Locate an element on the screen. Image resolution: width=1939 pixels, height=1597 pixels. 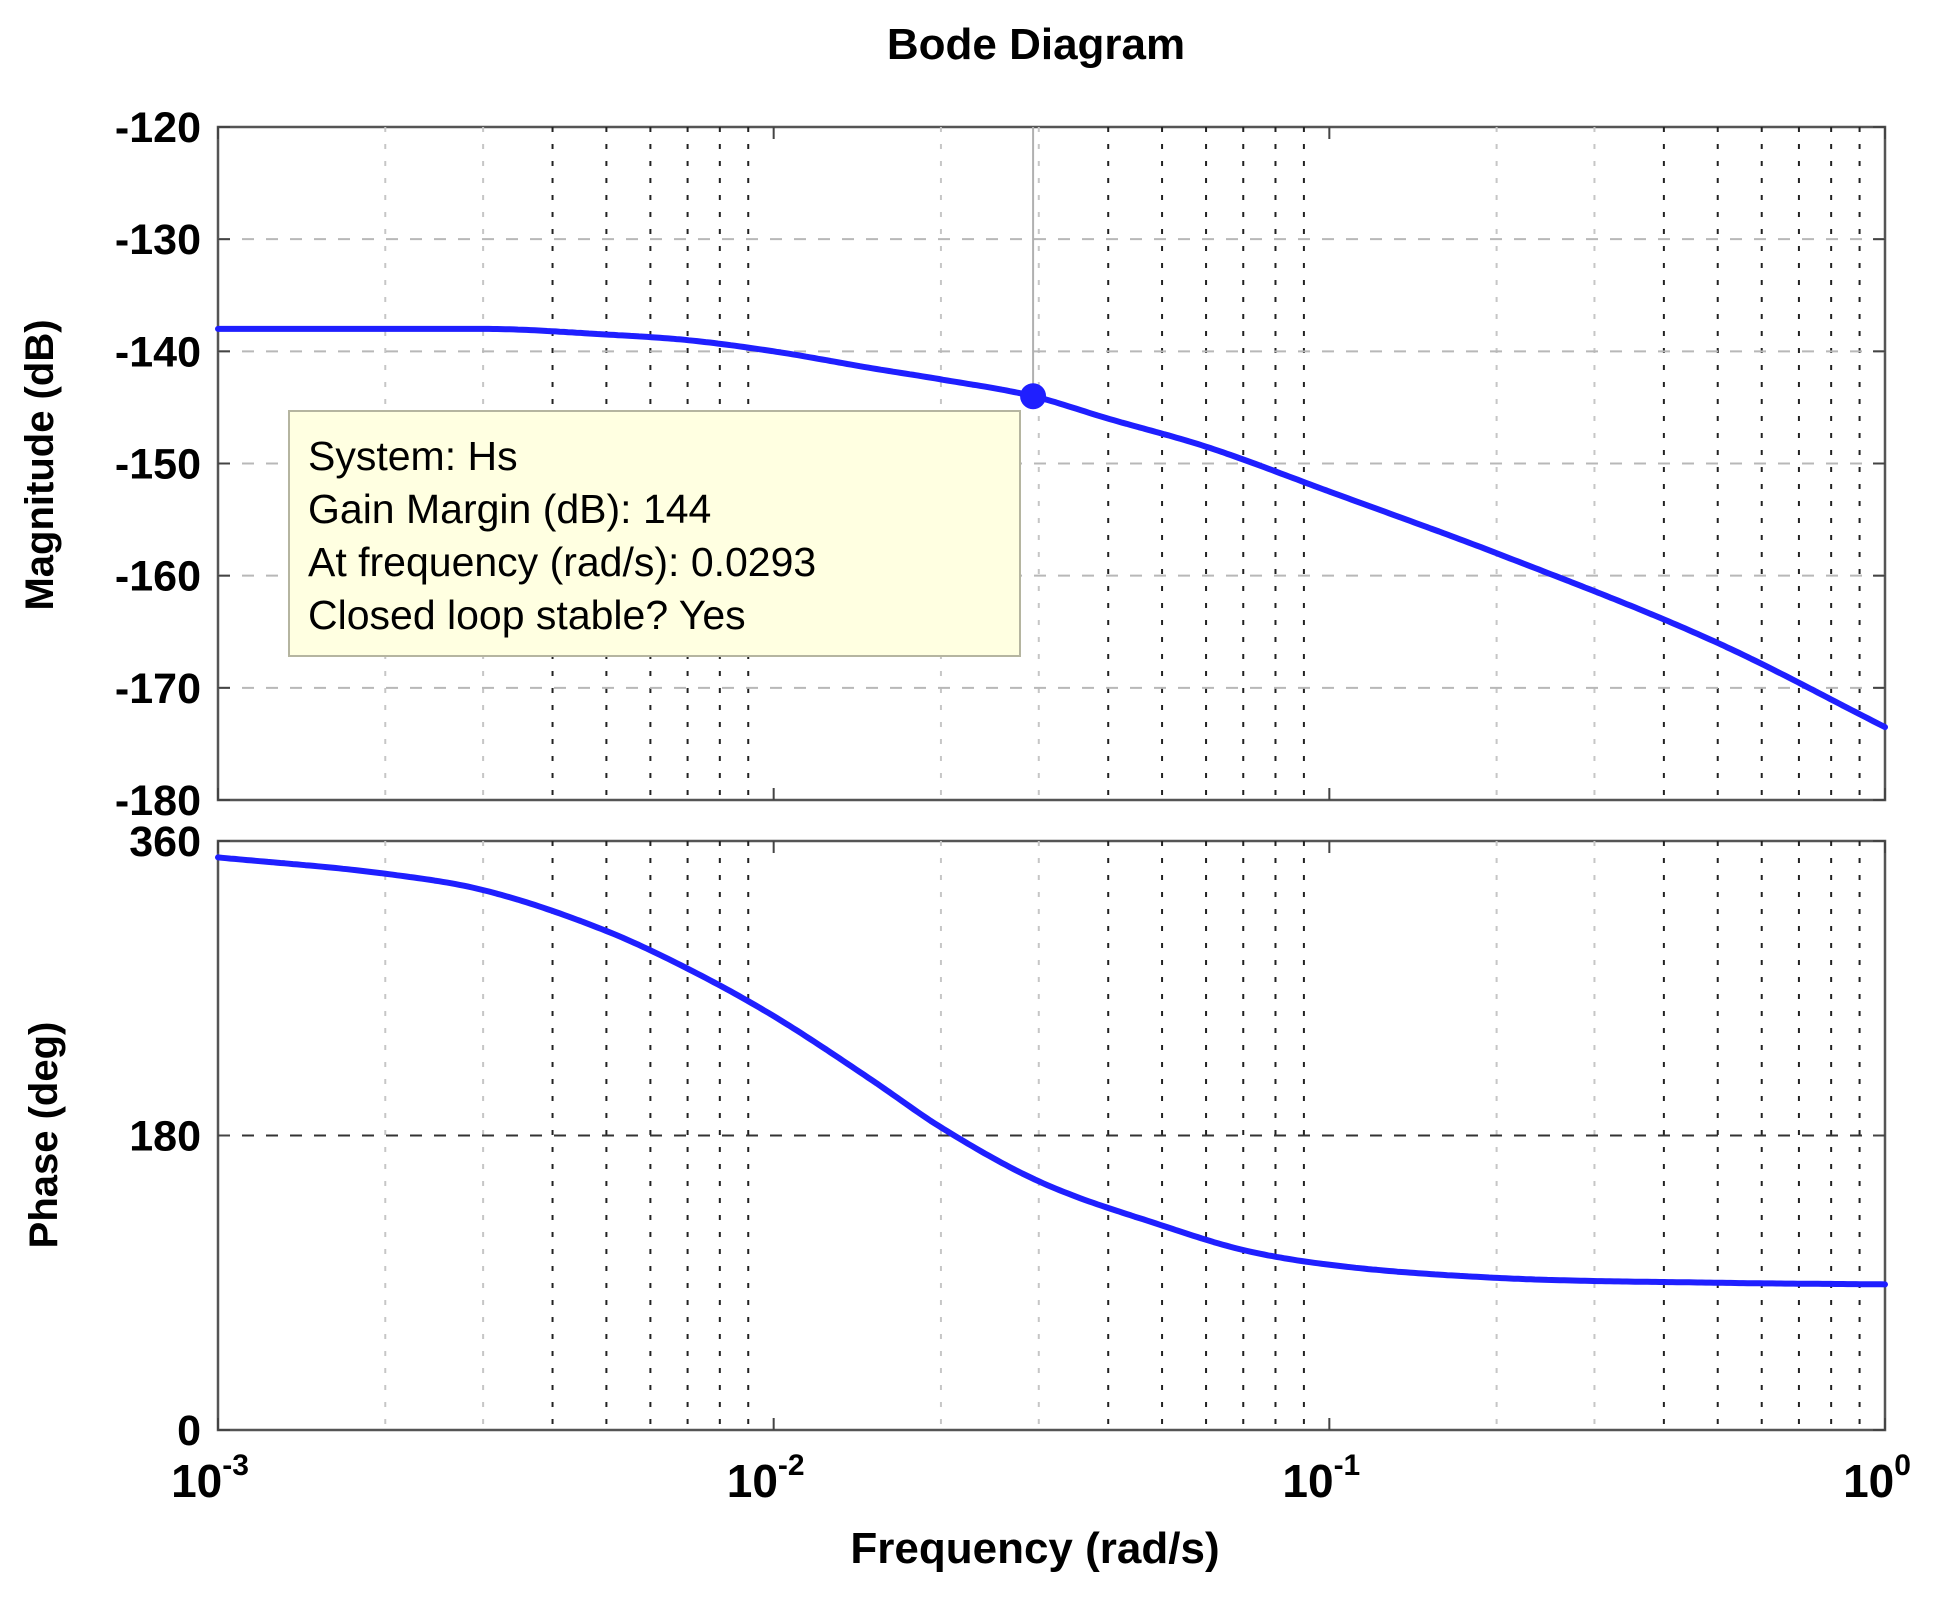
magnitude-y-tick-label: -180 is located at coordinates (158, 801).